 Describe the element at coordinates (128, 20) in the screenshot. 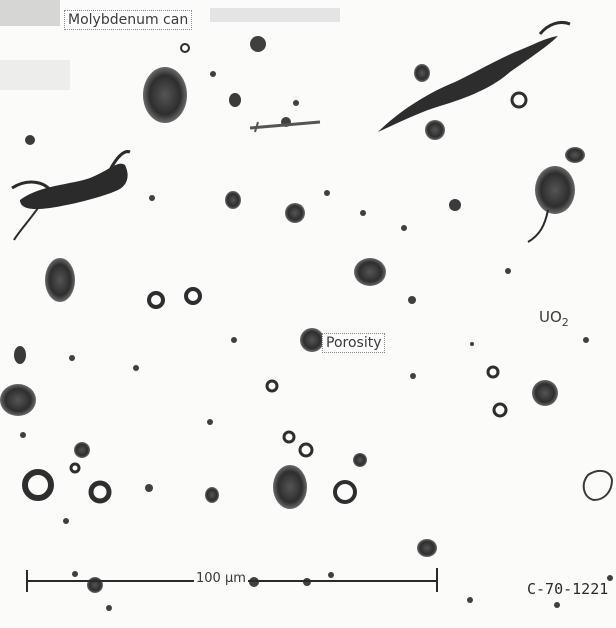

I see `molybdenum-can-label: Molybdenum can` at that location.